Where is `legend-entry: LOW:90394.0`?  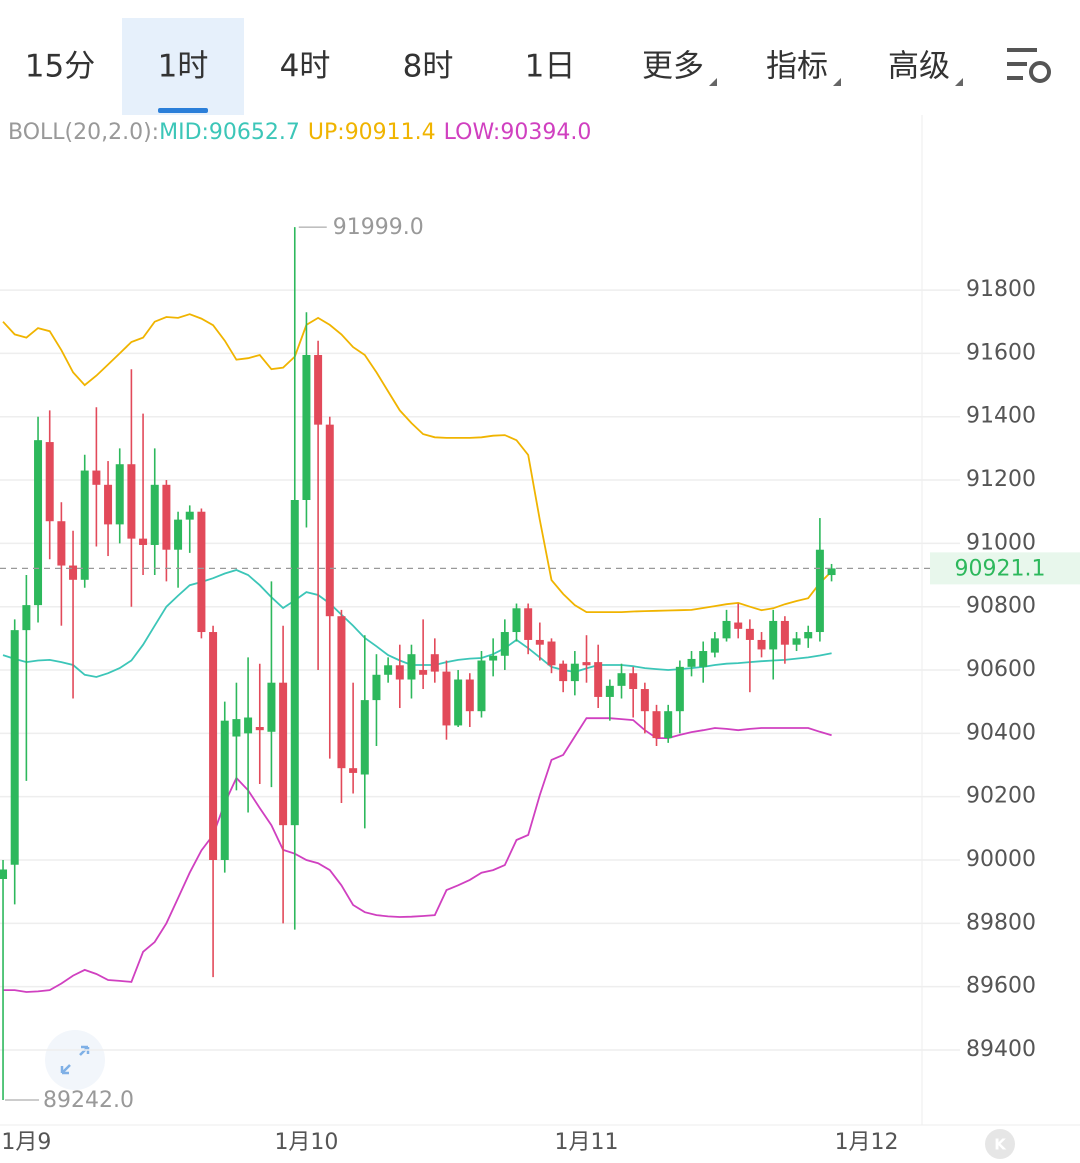 legend-entry: LOW:90394.0 is located at coordinates (518, 132).